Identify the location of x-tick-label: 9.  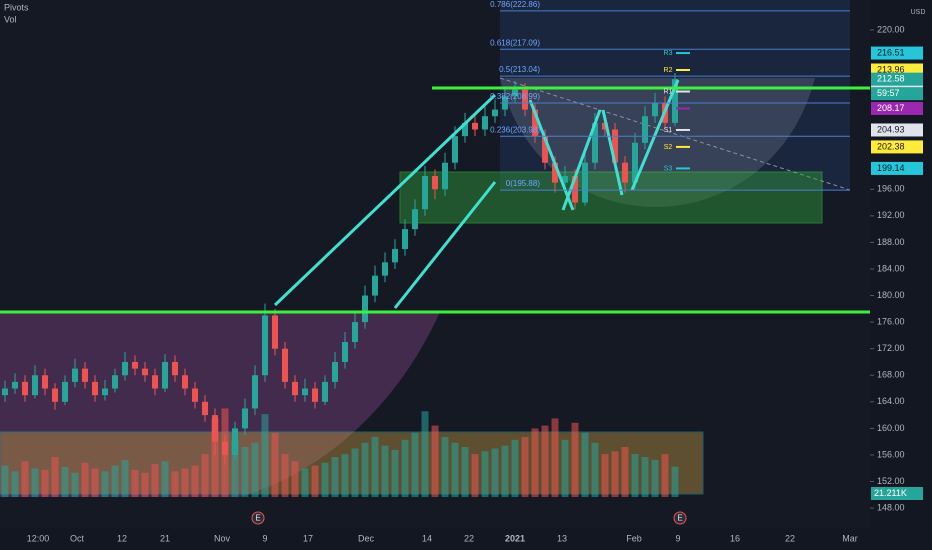
(264, 538).